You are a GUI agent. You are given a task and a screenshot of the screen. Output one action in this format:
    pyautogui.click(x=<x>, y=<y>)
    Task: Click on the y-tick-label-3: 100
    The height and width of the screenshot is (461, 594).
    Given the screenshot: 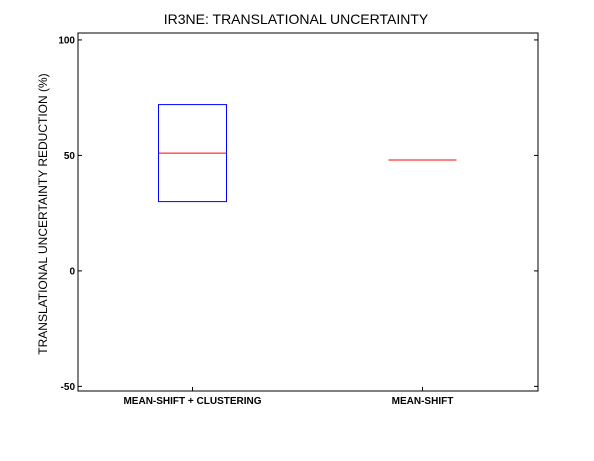 What is the action you would take?
    pyautogui.click(x=66, y=40)
    